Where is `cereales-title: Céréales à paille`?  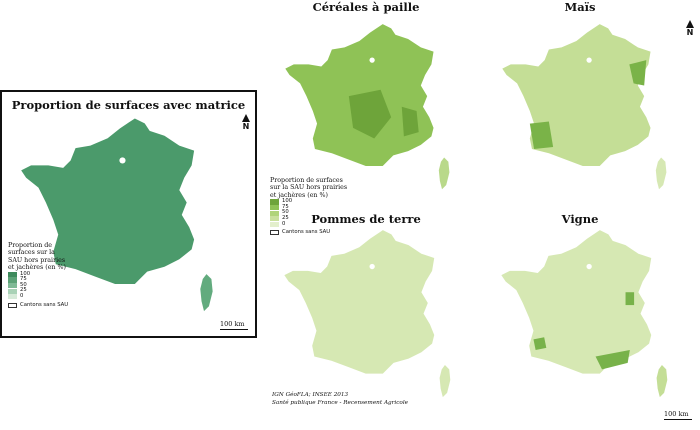
cereales-title: Céréales à paille is located at coordinates (366, 7).